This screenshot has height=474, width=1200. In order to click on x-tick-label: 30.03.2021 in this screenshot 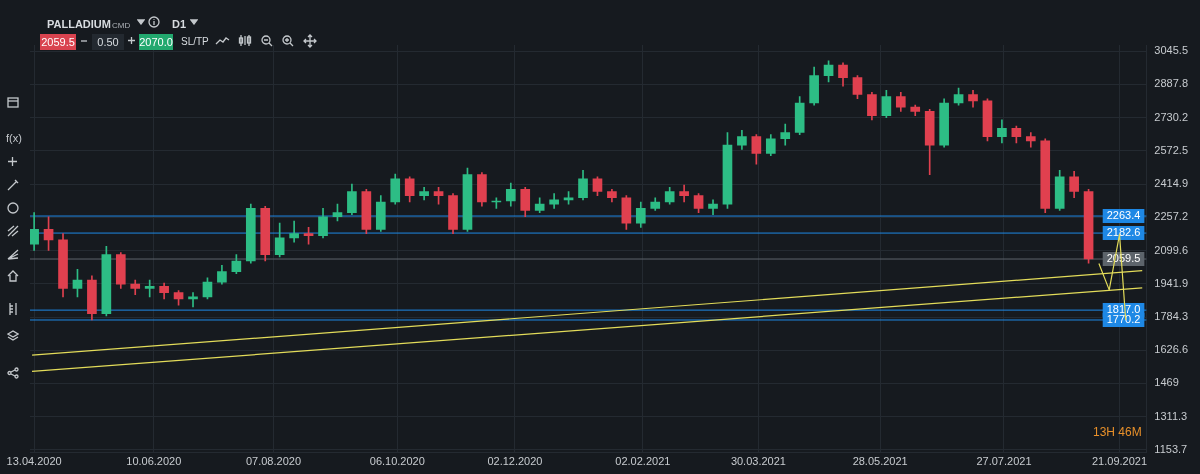, I will do `click(758, 461)`.